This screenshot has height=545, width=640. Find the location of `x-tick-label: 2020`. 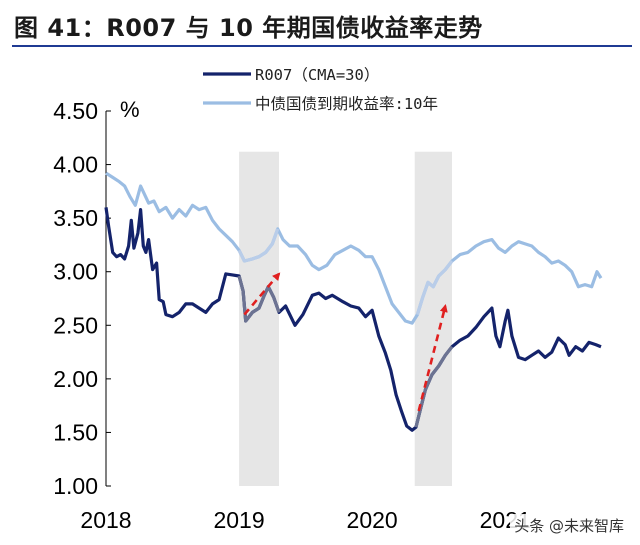

x-tick-label: 2020 is located at coordinates (372, 520).